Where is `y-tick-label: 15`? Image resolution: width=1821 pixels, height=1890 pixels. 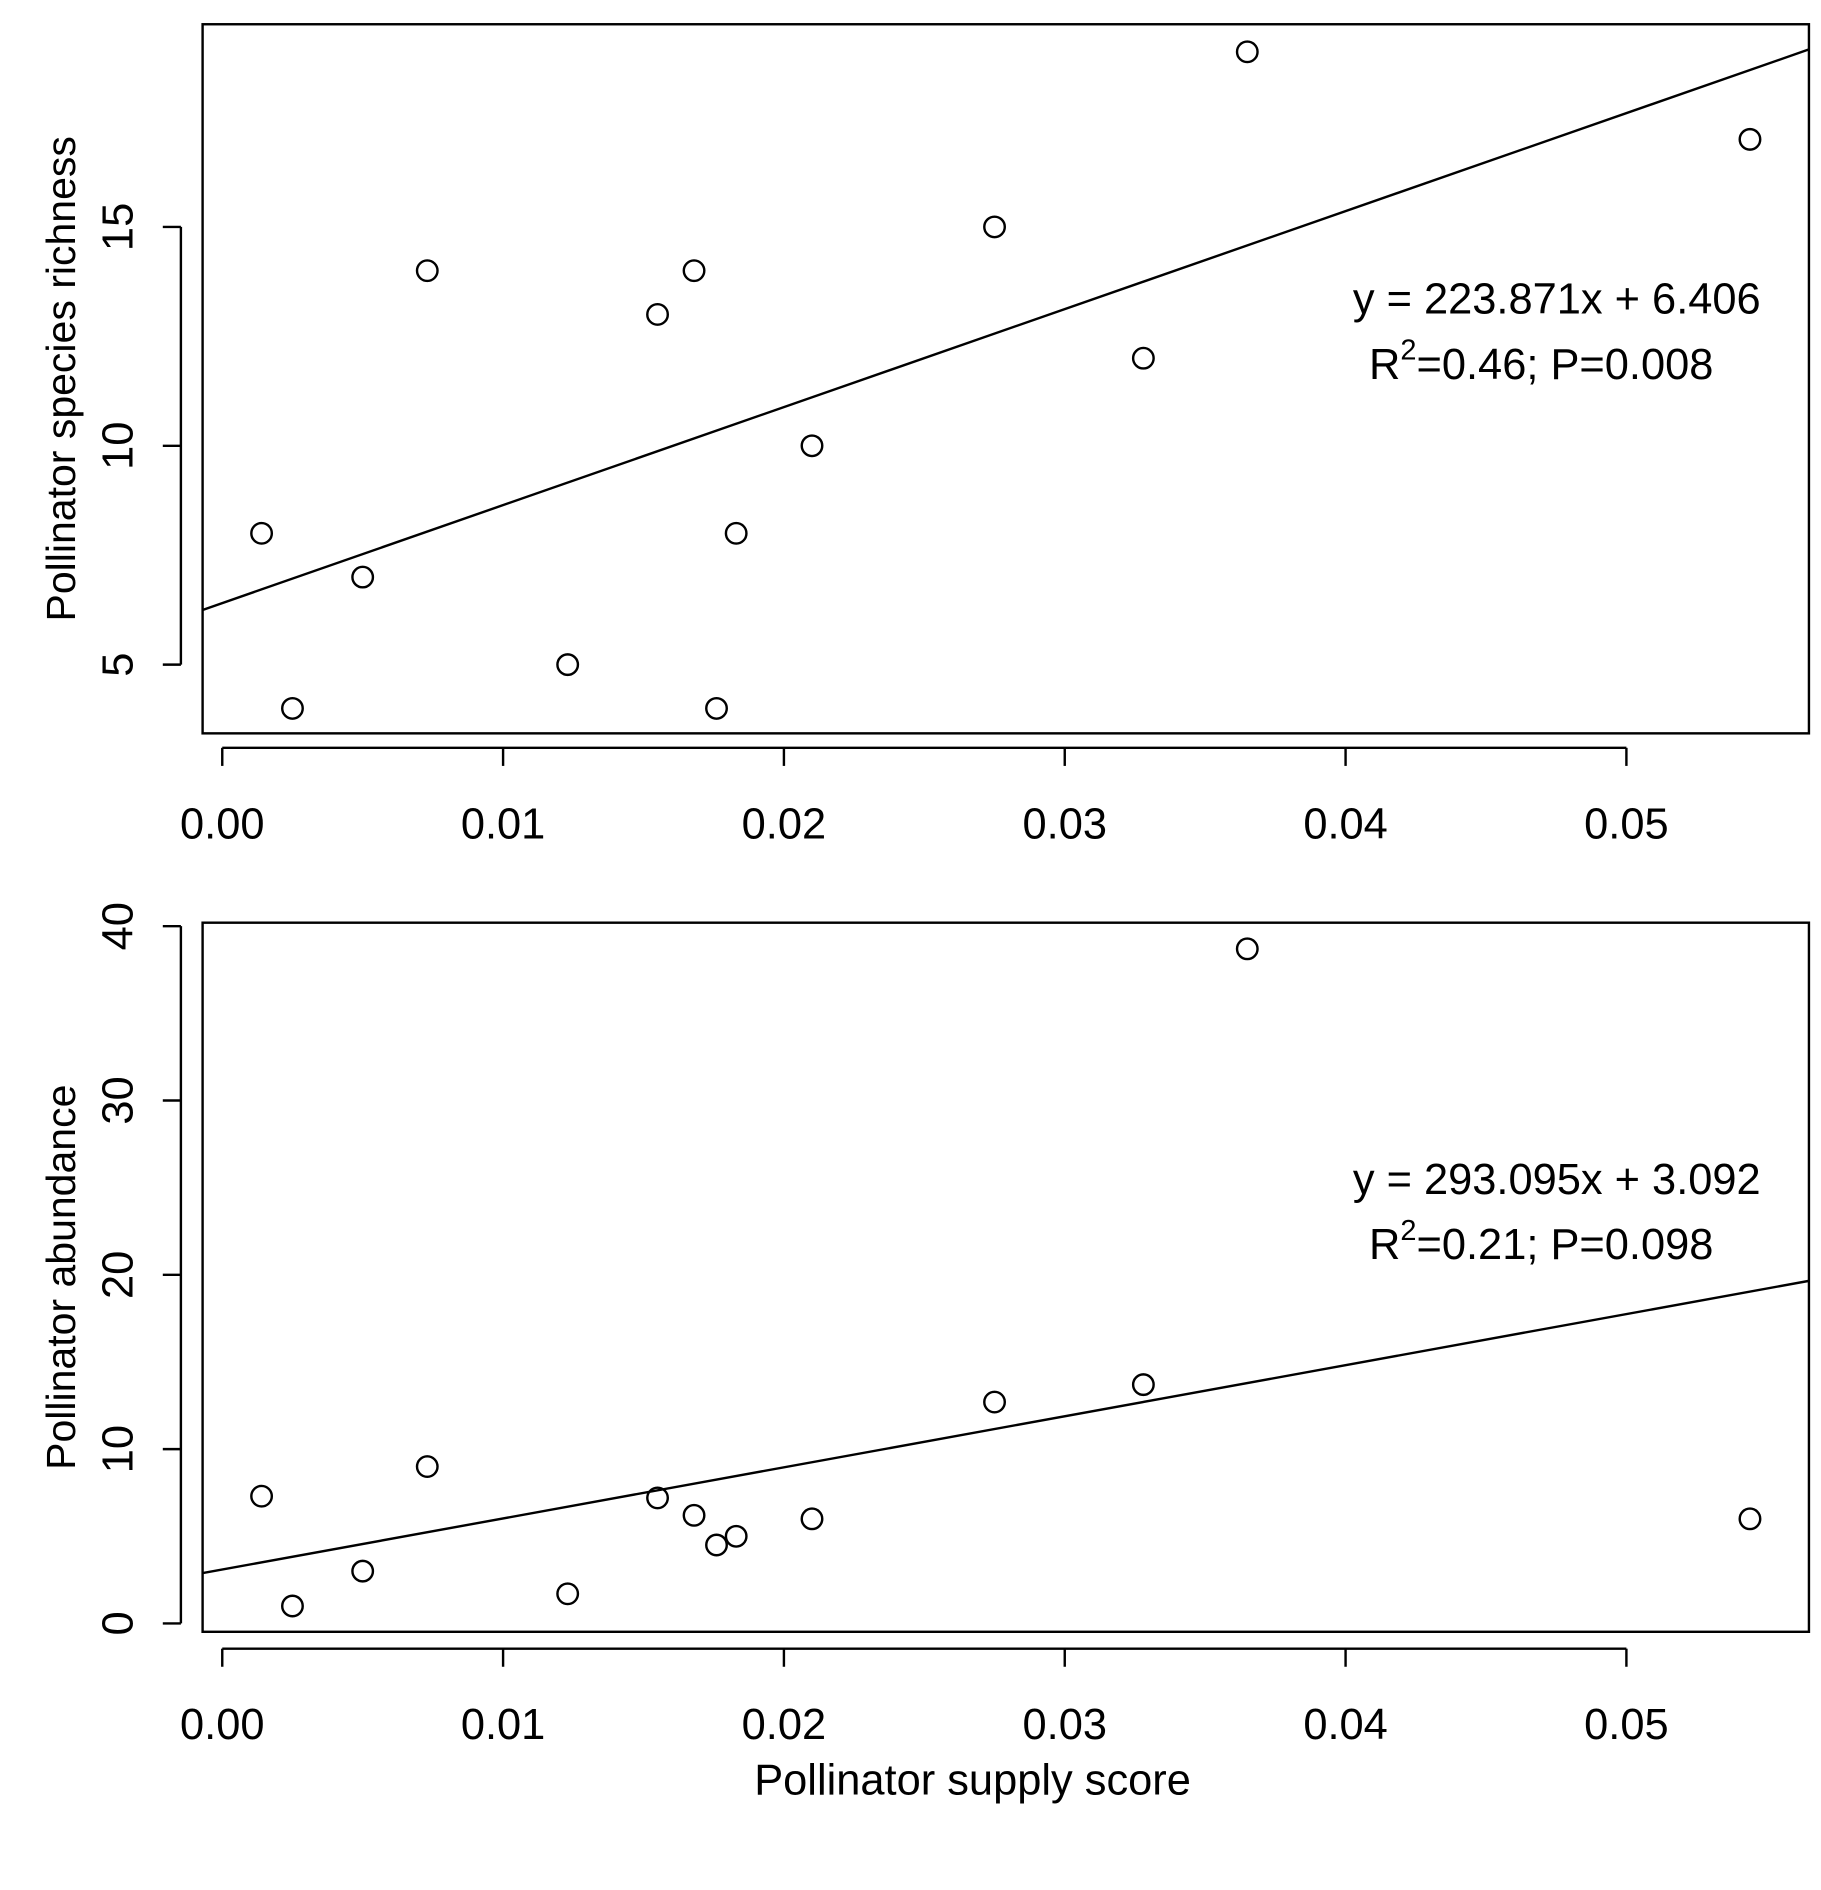 y-tick-label: 15 is located at coordinates (119, 227).